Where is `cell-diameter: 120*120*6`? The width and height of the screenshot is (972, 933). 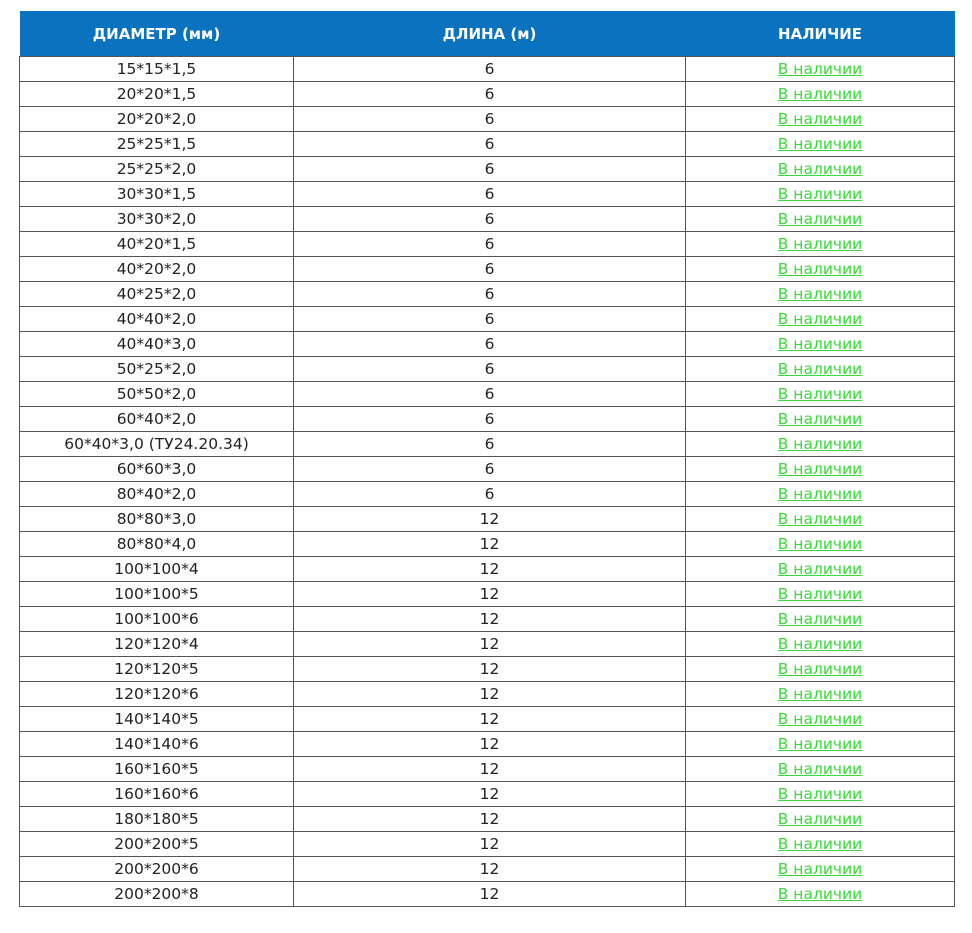 cell-diameter: 120*120*6 is located at coordinates (156, 694).